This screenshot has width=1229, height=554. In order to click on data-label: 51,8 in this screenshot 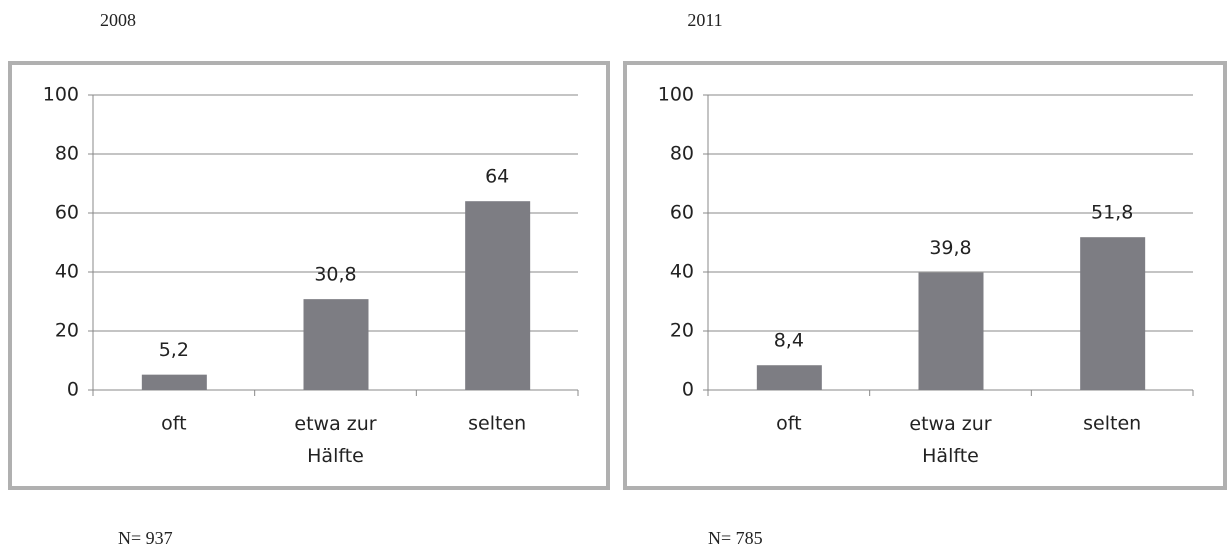, I will do `click(1112, 213)`.